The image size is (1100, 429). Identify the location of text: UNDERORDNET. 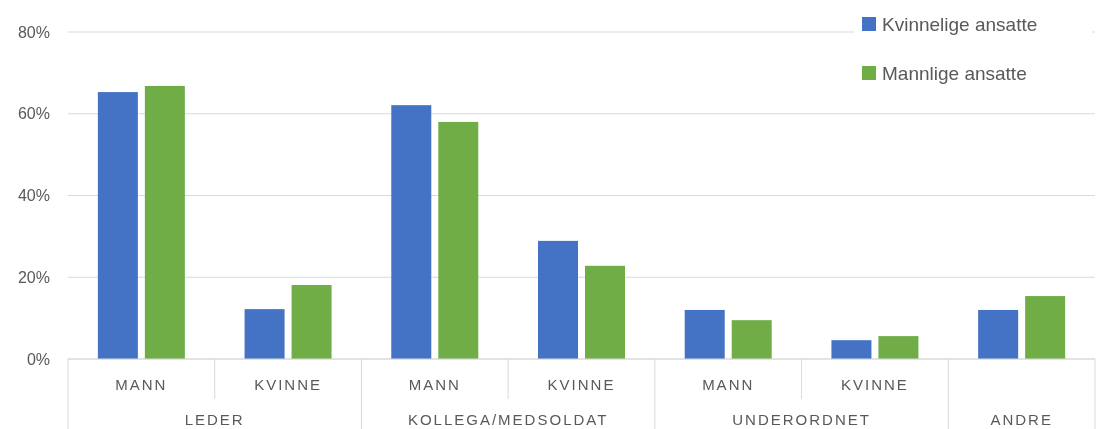
(801, 419).